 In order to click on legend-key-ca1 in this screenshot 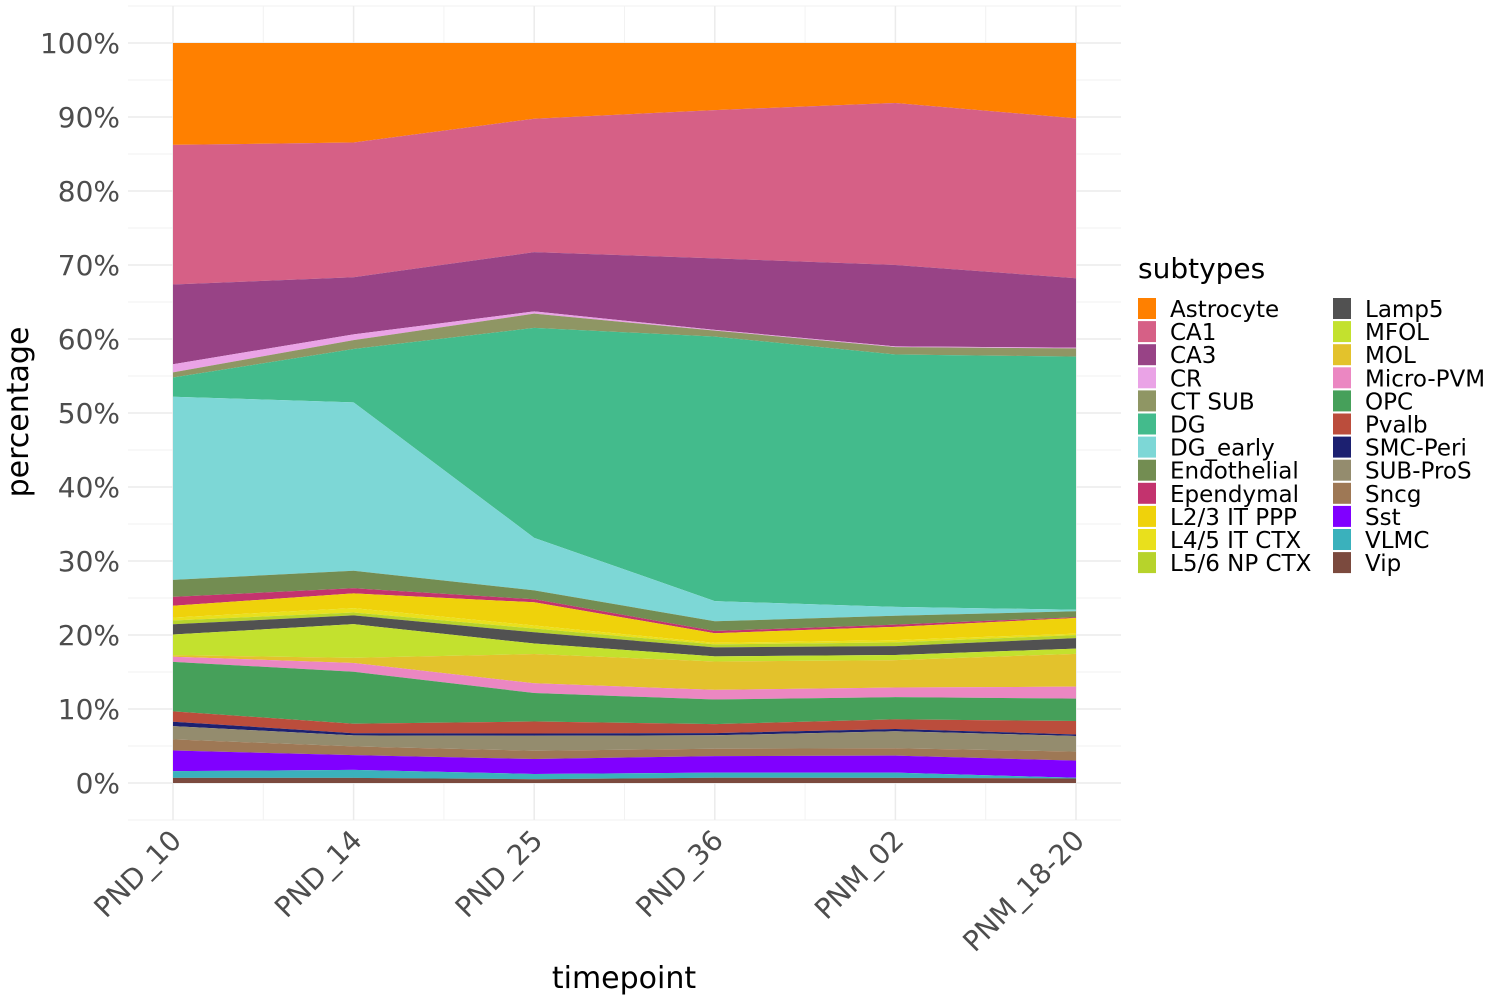, I will do `click(1147, 332)`.